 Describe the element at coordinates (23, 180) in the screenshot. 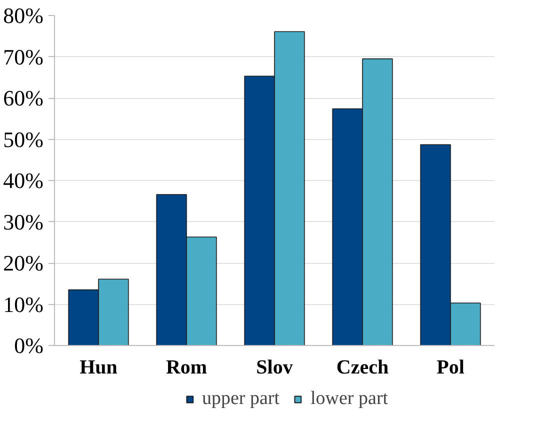

I see `y-tick-label: 40%` at that location.